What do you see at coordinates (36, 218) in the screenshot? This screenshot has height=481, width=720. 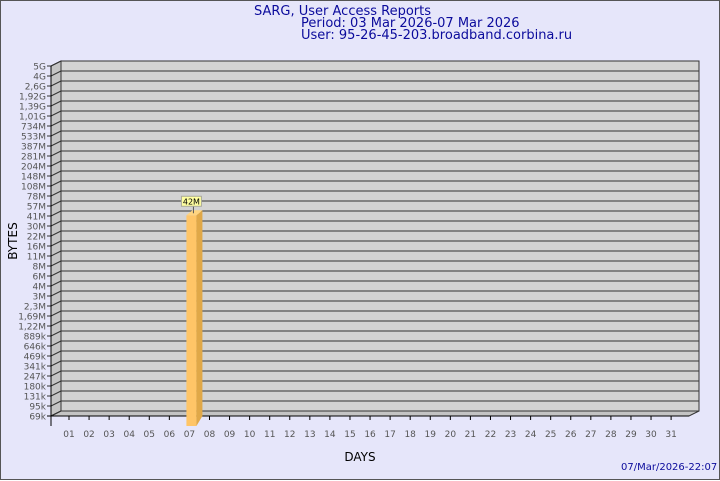 I see `y-tick-label: 41M` at bounding box center [36, 218].